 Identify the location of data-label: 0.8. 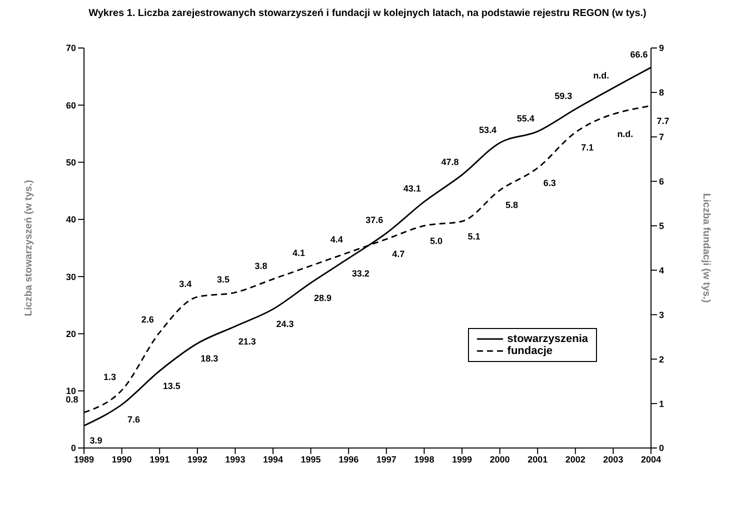
(72, 399).